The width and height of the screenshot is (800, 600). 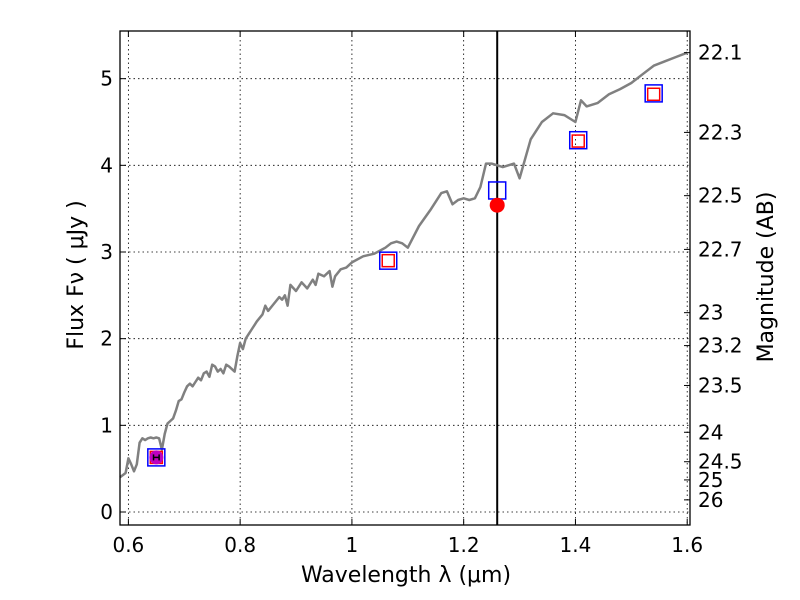 I want to click on right-tick-label: 22.3, so click(x=720, y=132).